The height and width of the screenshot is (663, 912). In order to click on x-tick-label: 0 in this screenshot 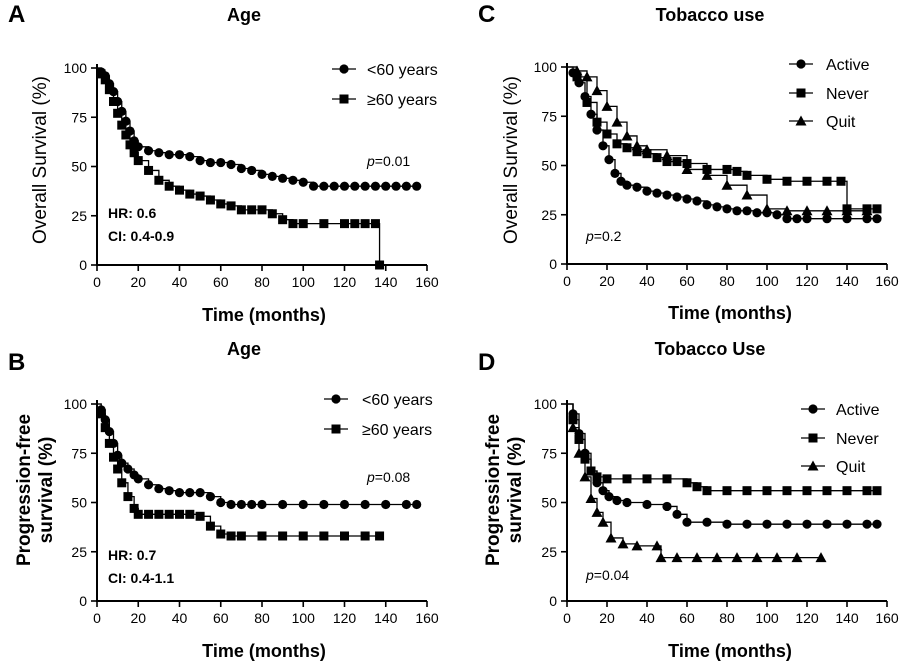, I will do `click(97, 282)`.